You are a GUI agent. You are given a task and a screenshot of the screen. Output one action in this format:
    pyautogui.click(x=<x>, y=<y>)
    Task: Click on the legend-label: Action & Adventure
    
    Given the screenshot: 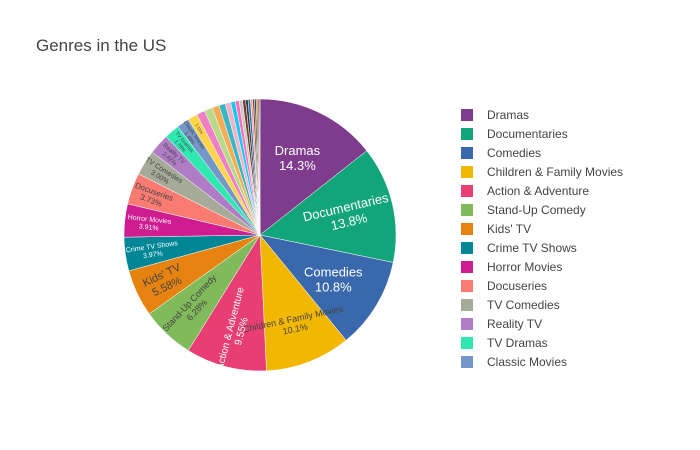 What is the action you would take?
    pyautogui.click(x=538, y=191)
    